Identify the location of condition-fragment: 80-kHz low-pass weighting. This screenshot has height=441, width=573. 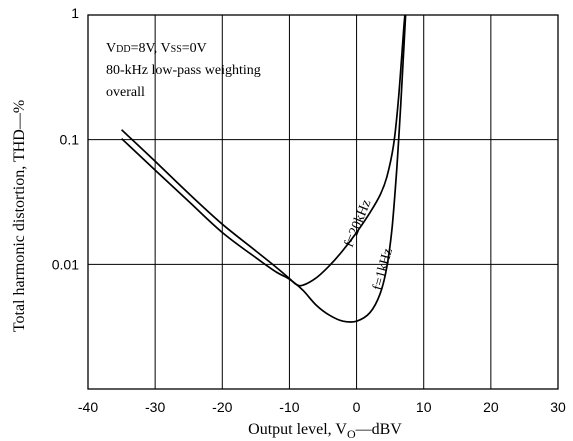
(183, 70).